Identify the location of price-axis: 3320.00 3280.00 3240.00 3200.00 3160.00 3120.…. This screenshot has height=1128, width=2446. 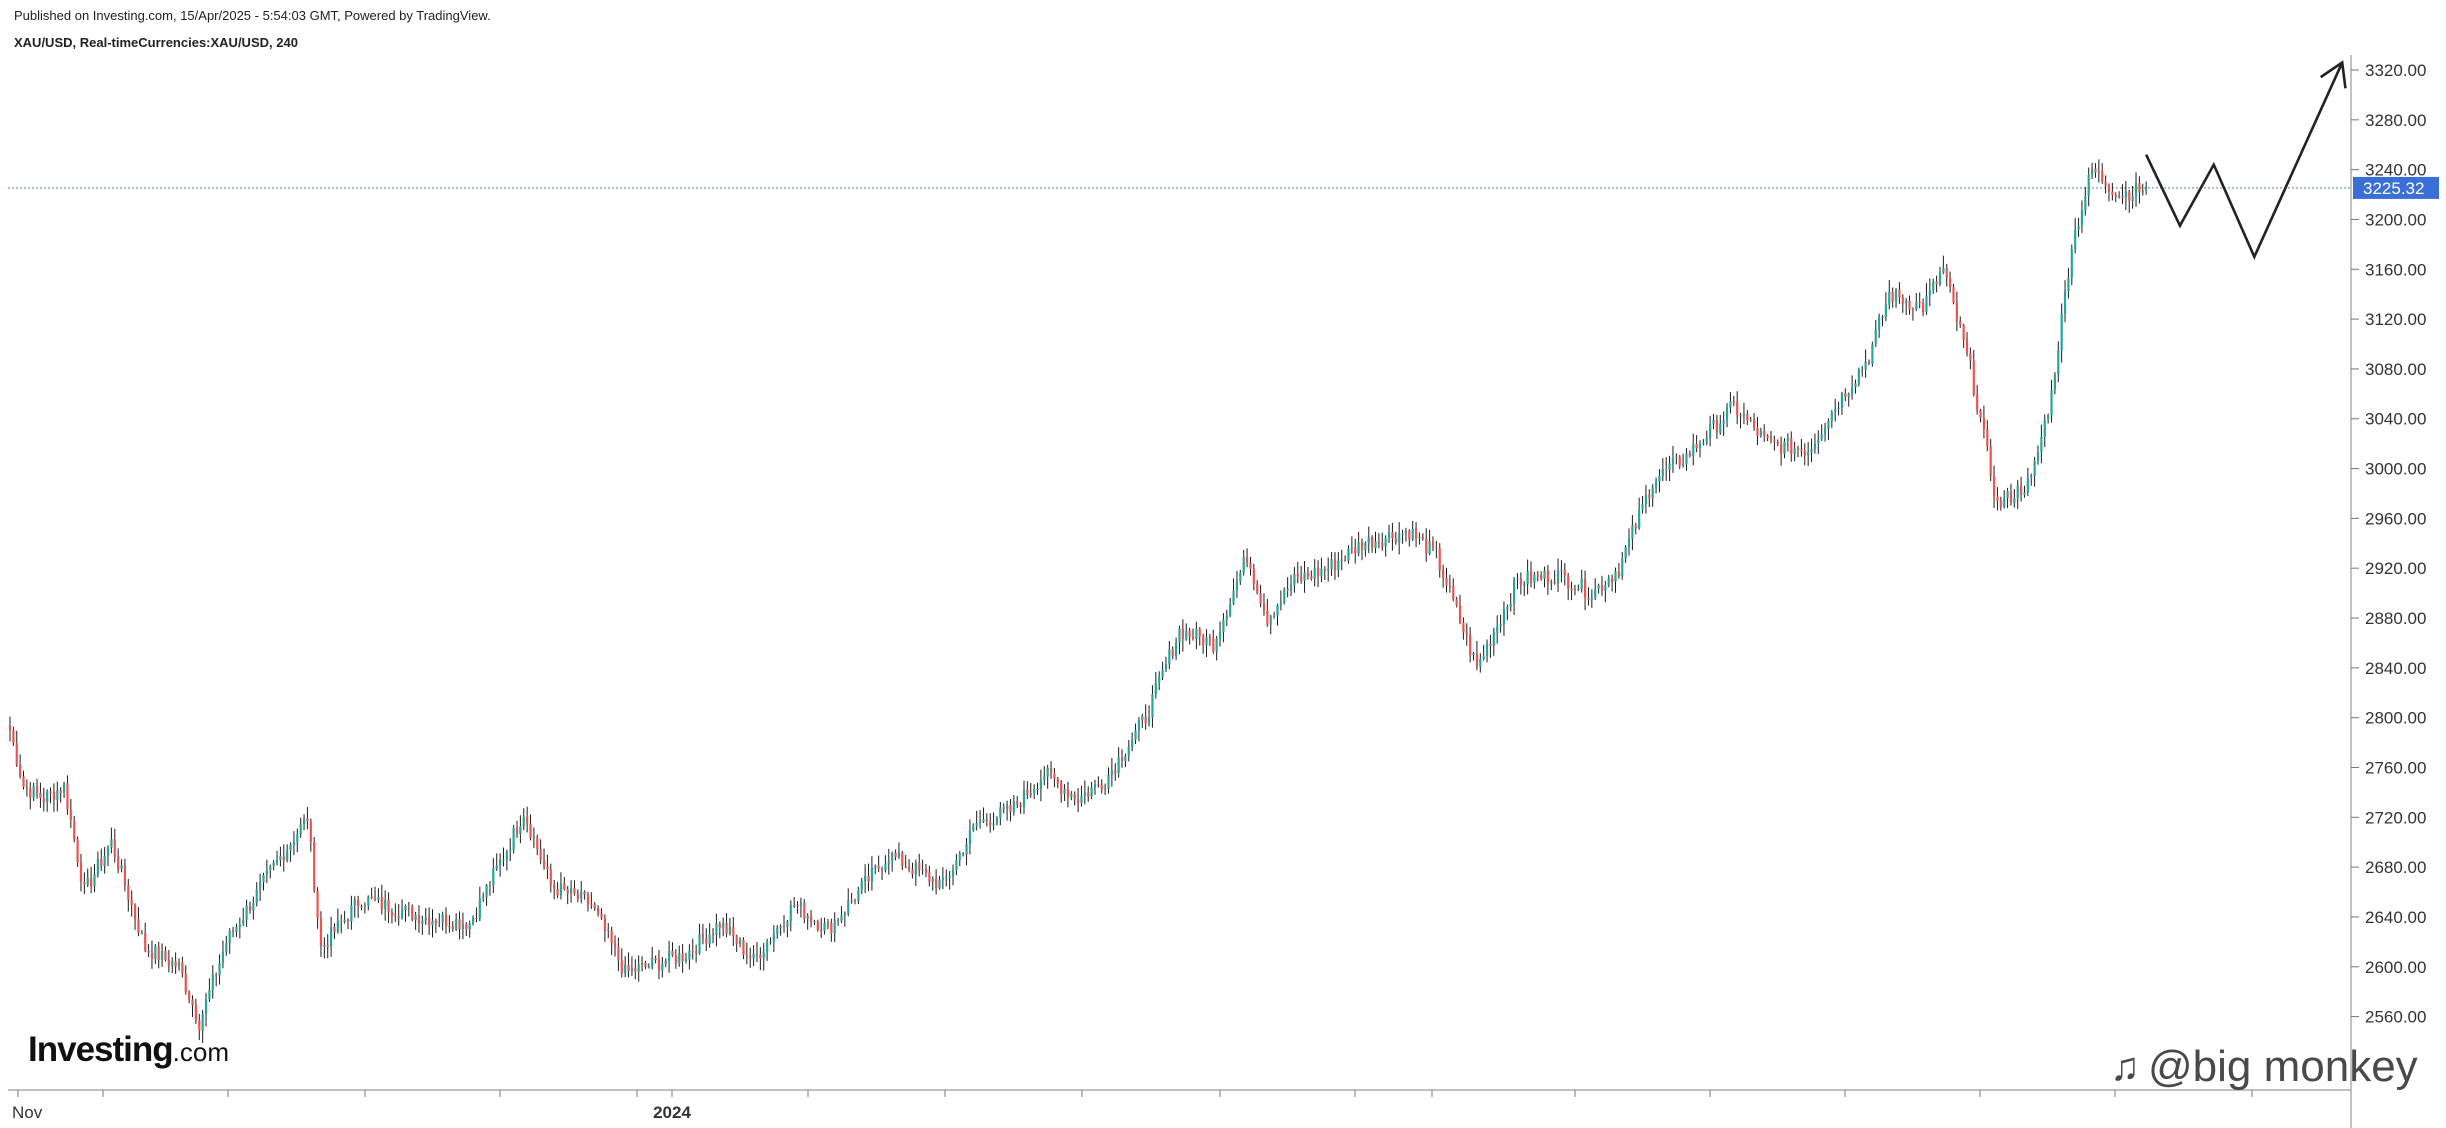
(2395, 544).